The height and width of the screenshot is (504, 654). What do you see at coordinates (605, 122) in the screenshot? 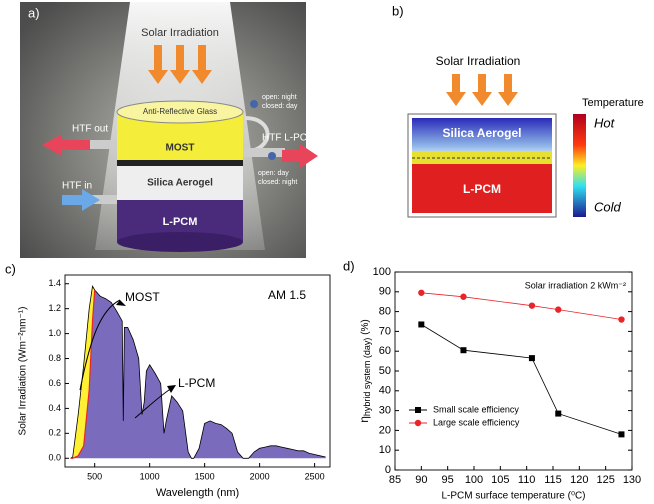
I see `label: Hot` at bounding box center [605, 122].